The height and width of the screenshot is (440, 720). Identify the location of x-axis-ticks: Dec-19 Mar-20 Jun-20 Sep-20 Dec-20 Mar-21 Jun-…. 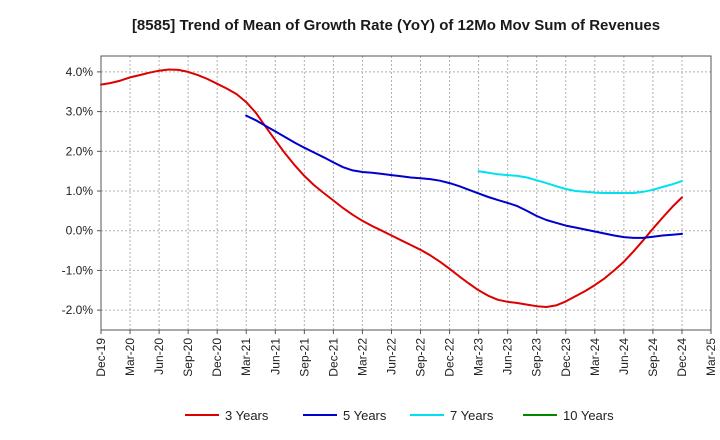
(406, 353).